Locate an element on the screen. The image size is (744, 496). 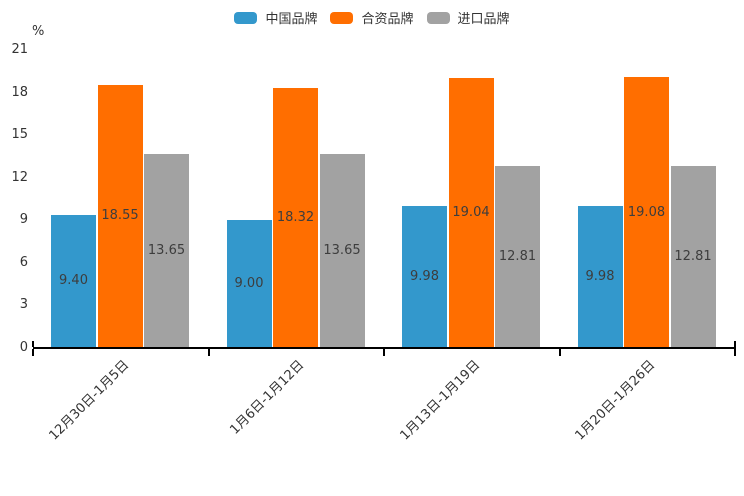
bar-value-label: 19.08 is located at coordinates (646, 212).